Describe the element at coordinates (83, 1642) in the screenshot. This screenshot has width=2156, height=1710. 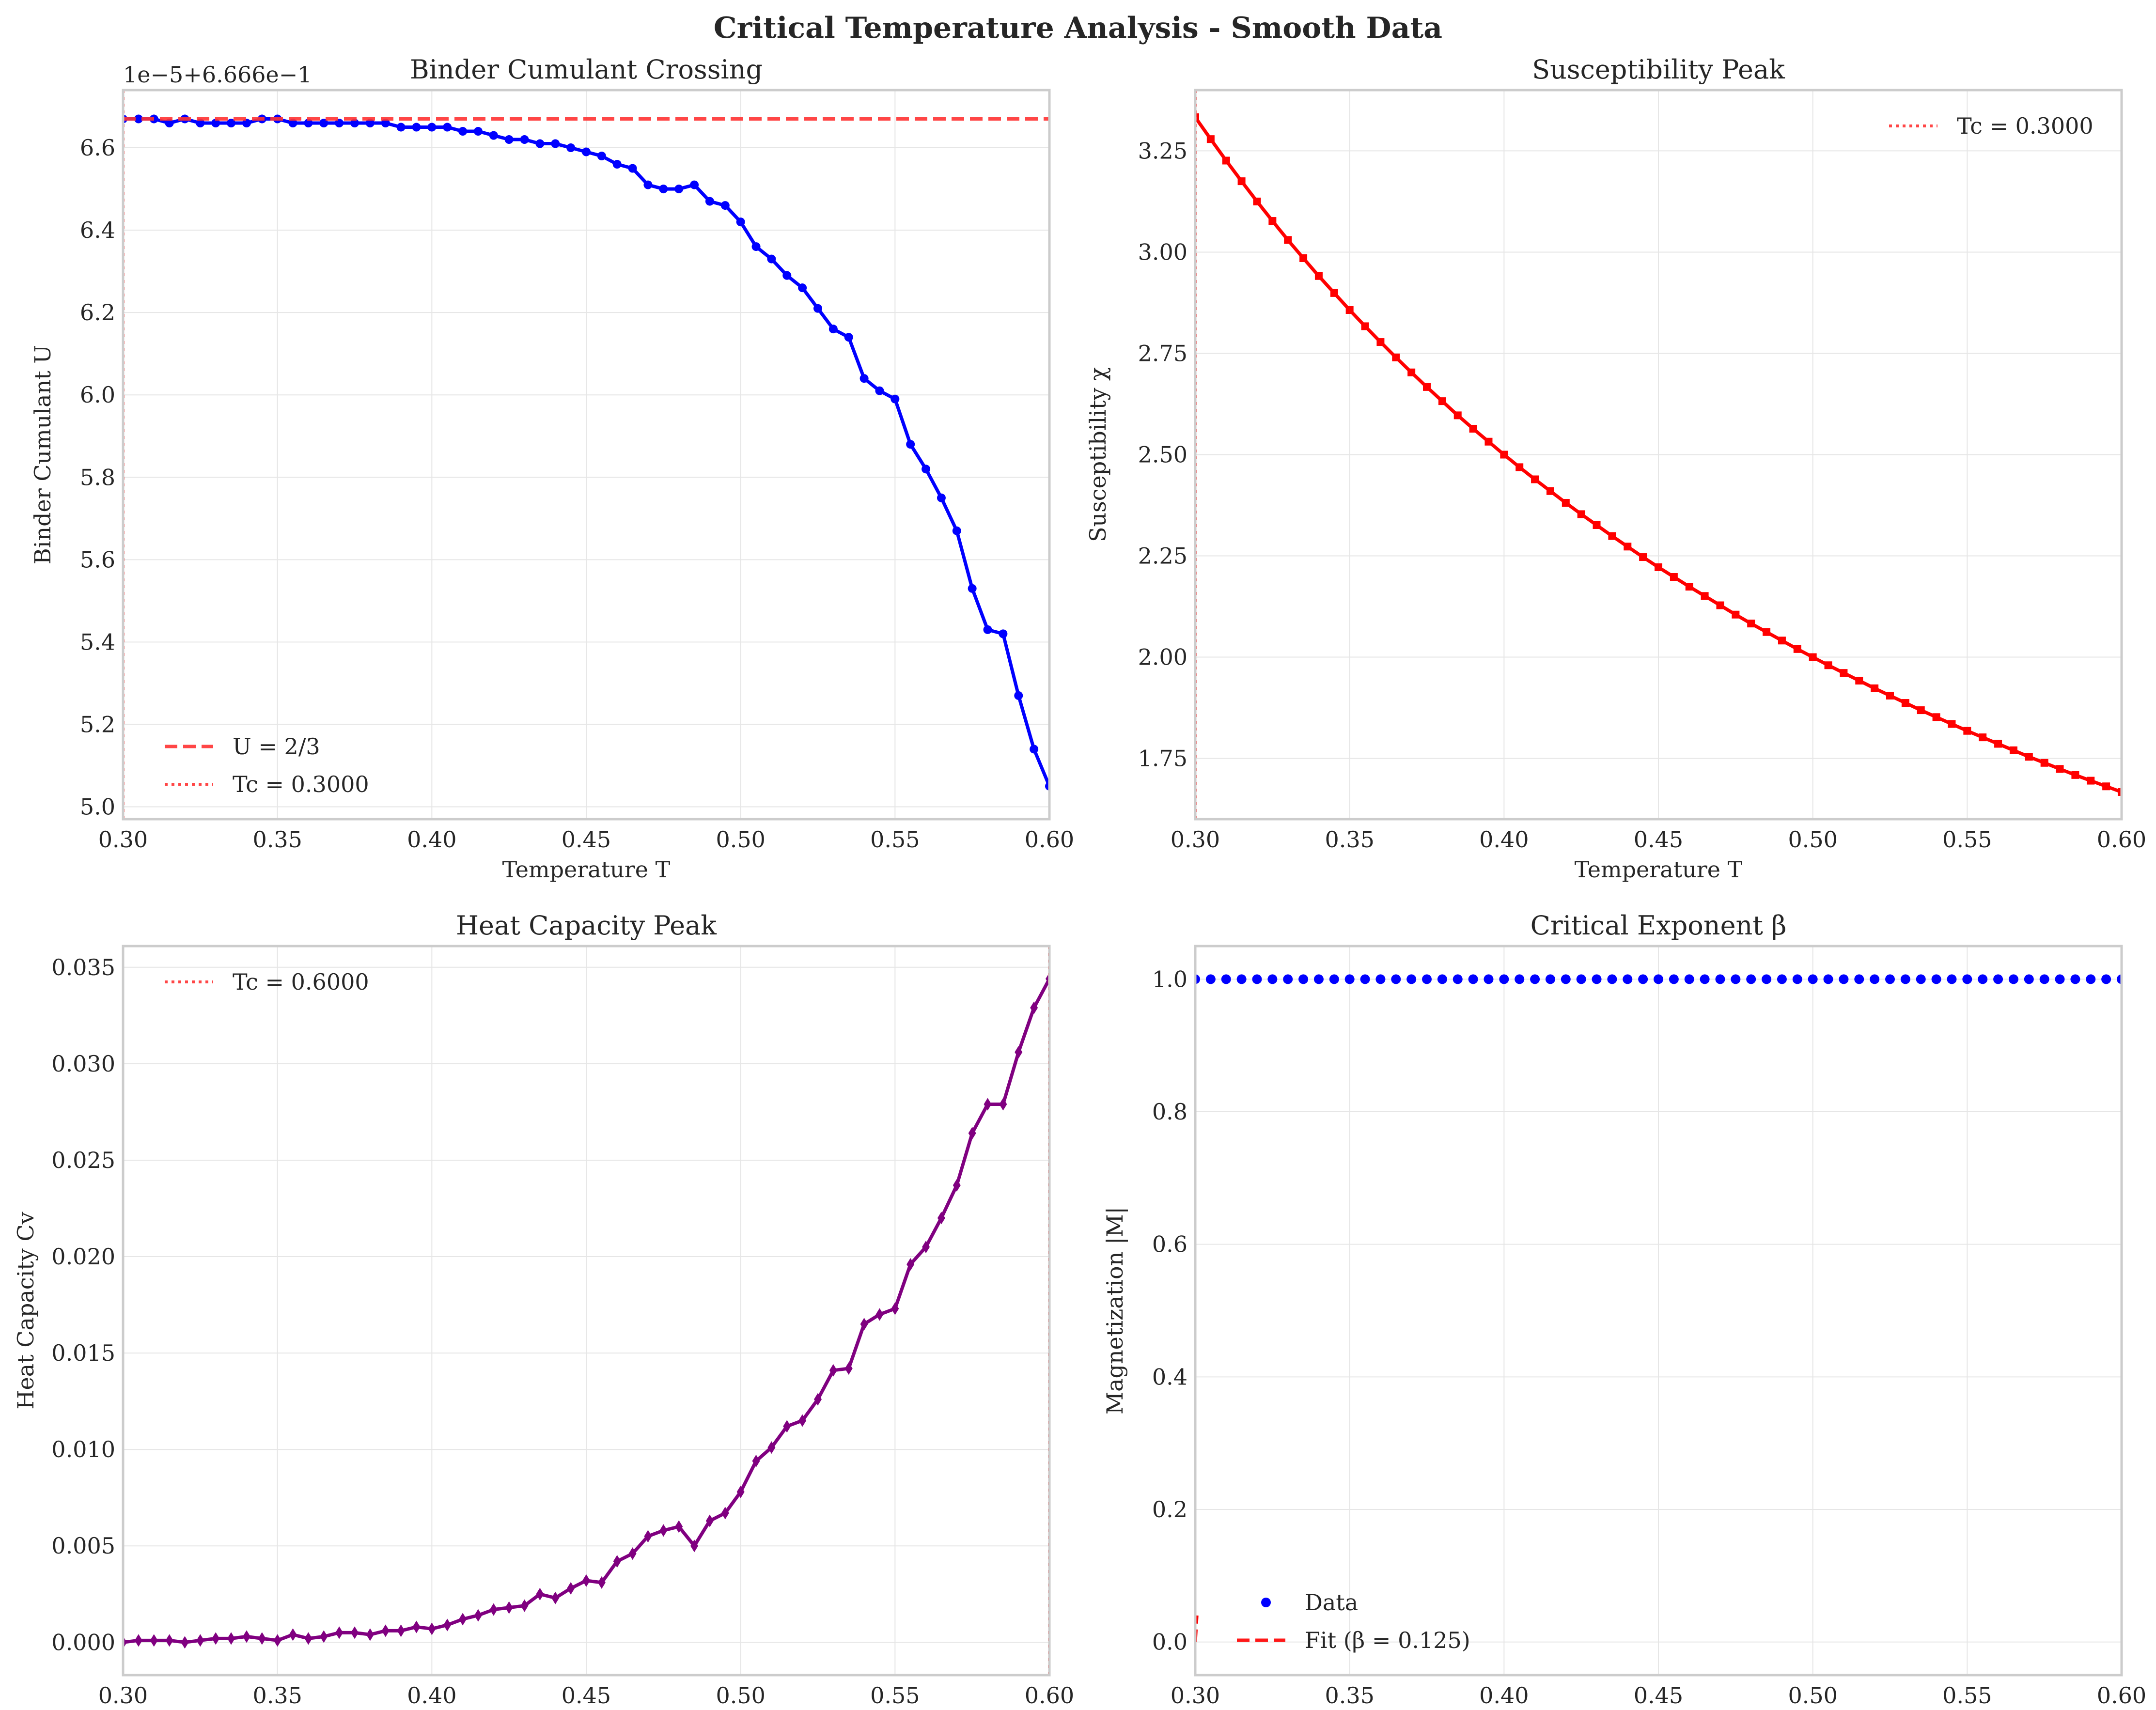
I see `y-tick-label: 0.000` at that location.